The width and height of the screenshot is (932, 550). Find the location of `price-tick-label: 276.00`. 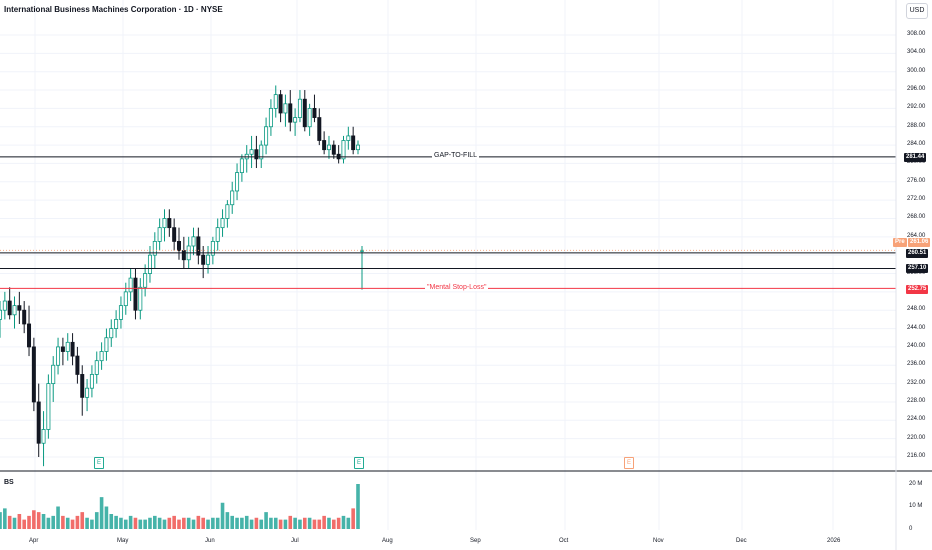

price-tick-label: 276.00 is located at coordinates (916, 180).